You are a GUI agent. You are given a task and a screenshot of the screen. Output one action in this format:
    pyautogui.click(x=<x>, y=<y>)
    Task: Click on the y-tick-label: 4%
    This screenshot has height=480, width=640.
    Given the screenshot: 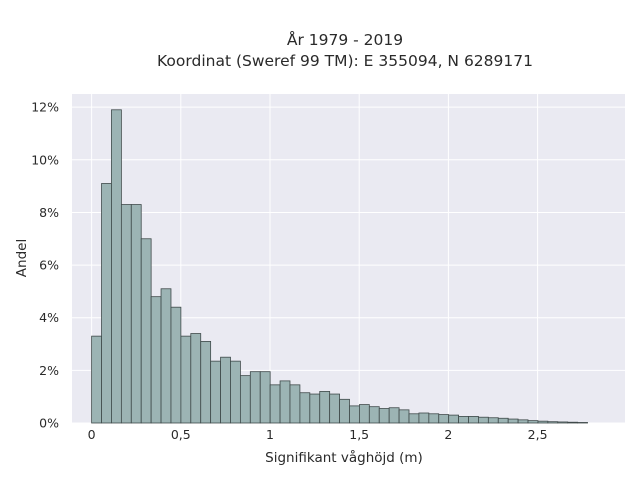 What is the action you would take?
    pyautogui.click(x=49, y=317)
    